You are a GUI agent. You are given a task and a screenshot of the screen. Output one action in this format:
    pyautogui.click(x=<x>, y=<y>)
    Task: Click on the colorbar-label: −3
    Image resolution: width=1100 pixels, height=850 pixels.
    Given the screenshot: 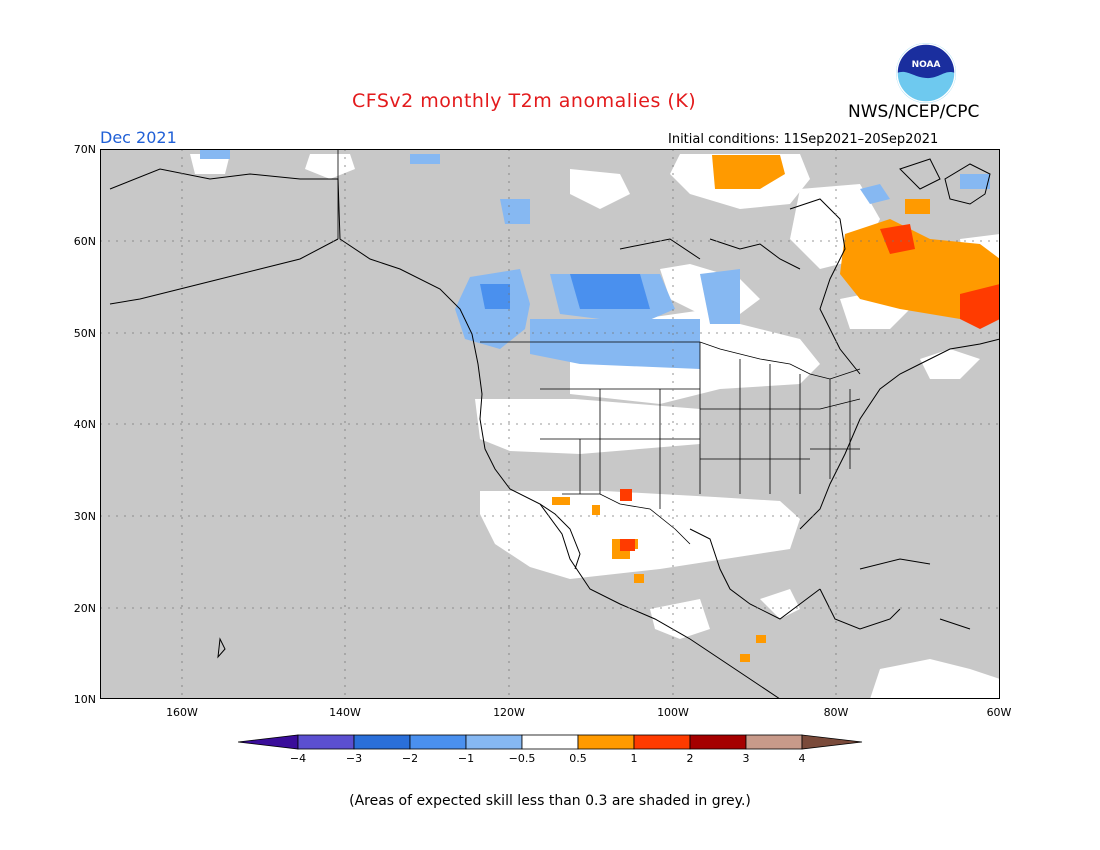 What is the action you would take?
    pyautogui.click(x=354, y=758)
    